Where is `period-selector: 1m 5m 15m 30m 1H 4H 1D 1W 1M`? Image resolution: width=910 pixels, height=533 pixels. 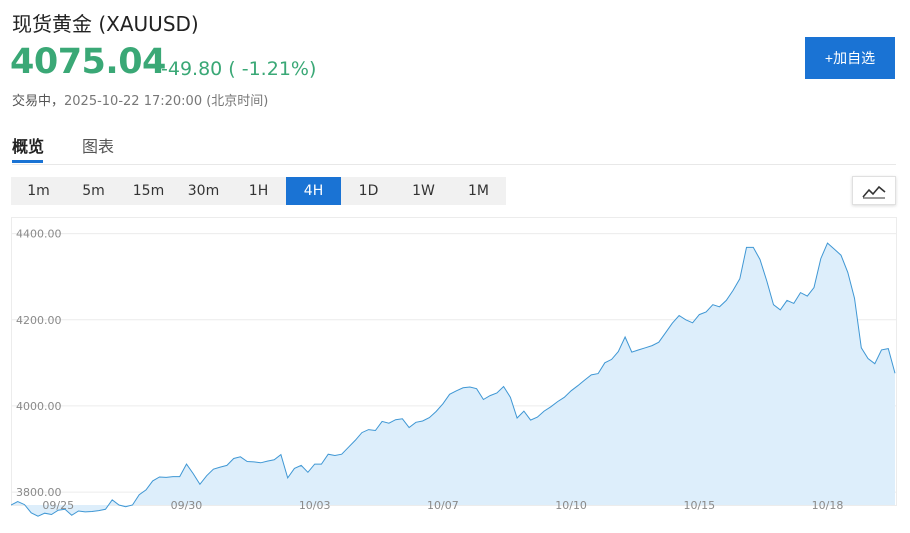
period-selector: 1m 5m 15m 30m 1H 4H 1D 1W 1M is located at coordinates (258, 191).